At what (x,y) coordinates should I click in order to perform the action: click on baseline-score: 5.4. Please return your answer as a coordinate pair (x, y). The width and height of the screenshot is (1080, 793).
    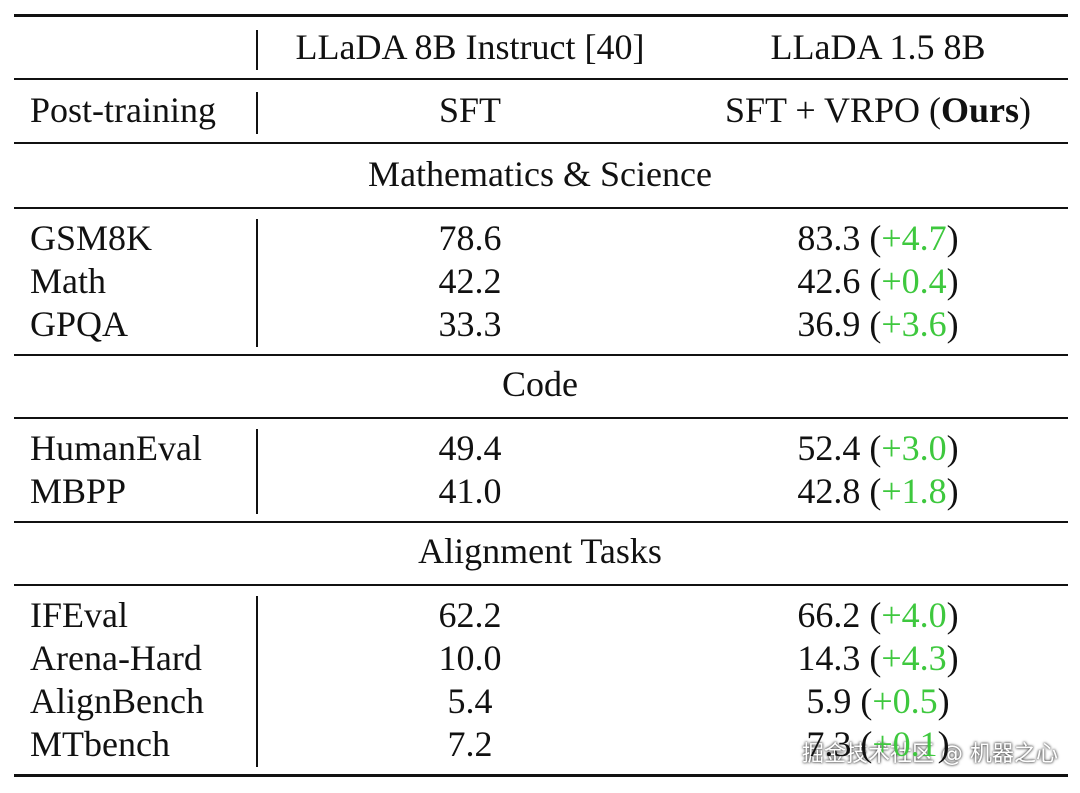
    Looking at the image, I should click on (470, 701).